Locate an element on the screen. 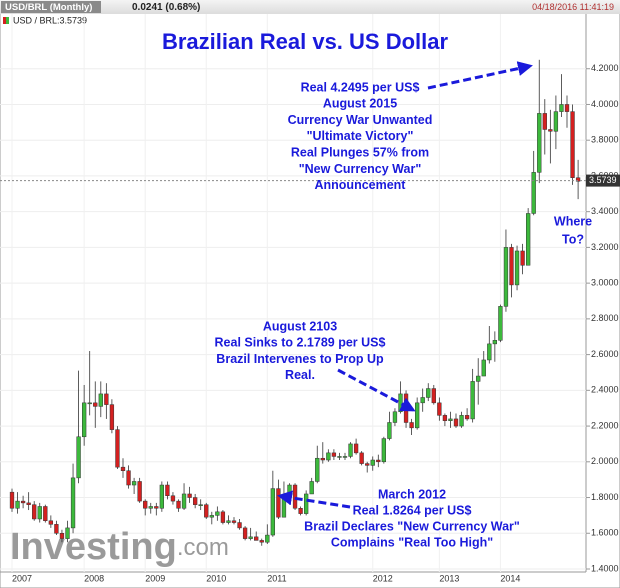 Image resolution: width=620 pixels, height=588 pixels. annotation-line: Complains "Real Too High" is located at coordinates (412, 542).